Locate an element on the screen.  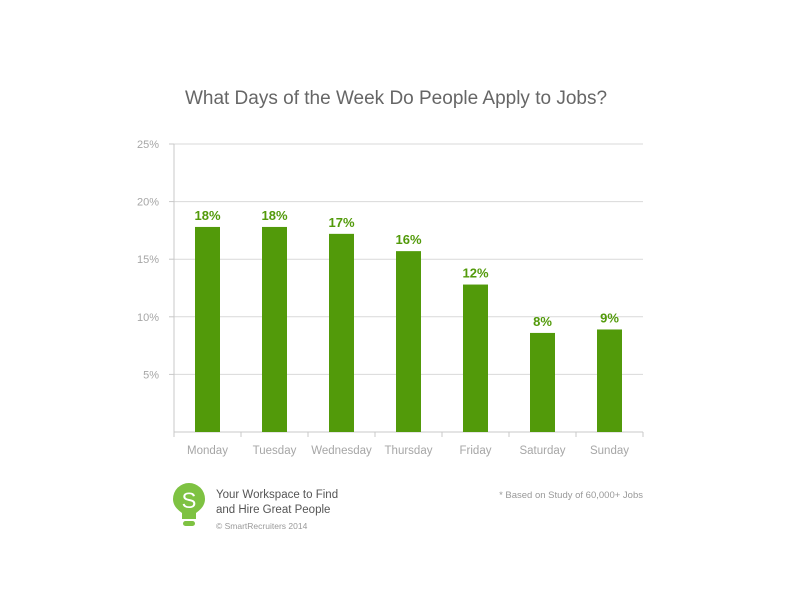
tagline-line-1: Your Workspace to Find is located at coordinates (277, 495).